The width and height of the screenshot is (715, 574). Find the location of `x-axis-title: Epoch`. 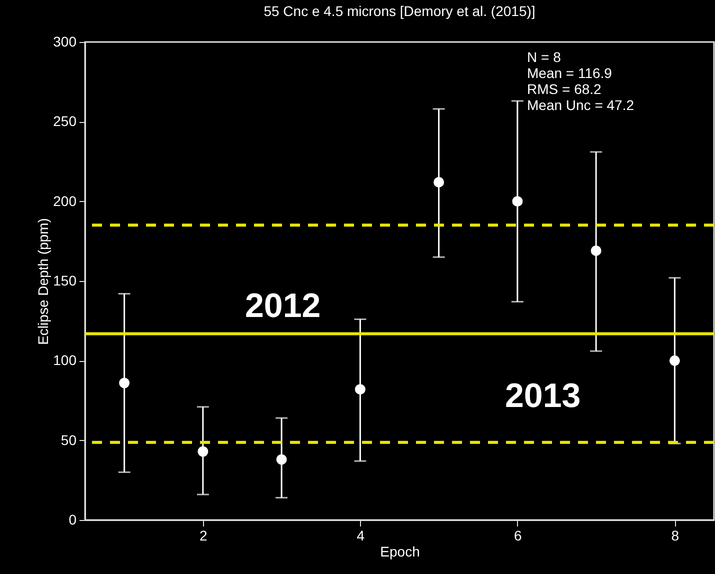

x-axis-title: Epoch is located at coordinates (400, 552).